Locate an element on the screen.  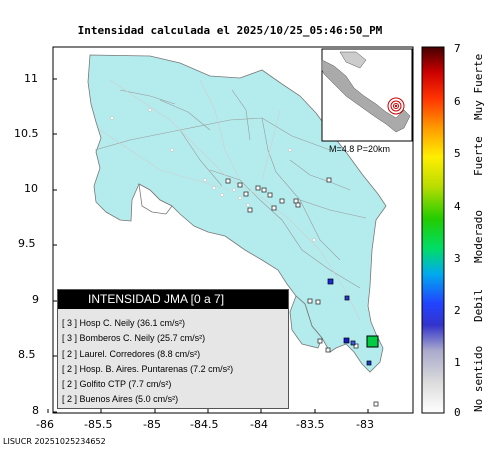
x-tick-label: -84 is located at coordinates (259, 424).